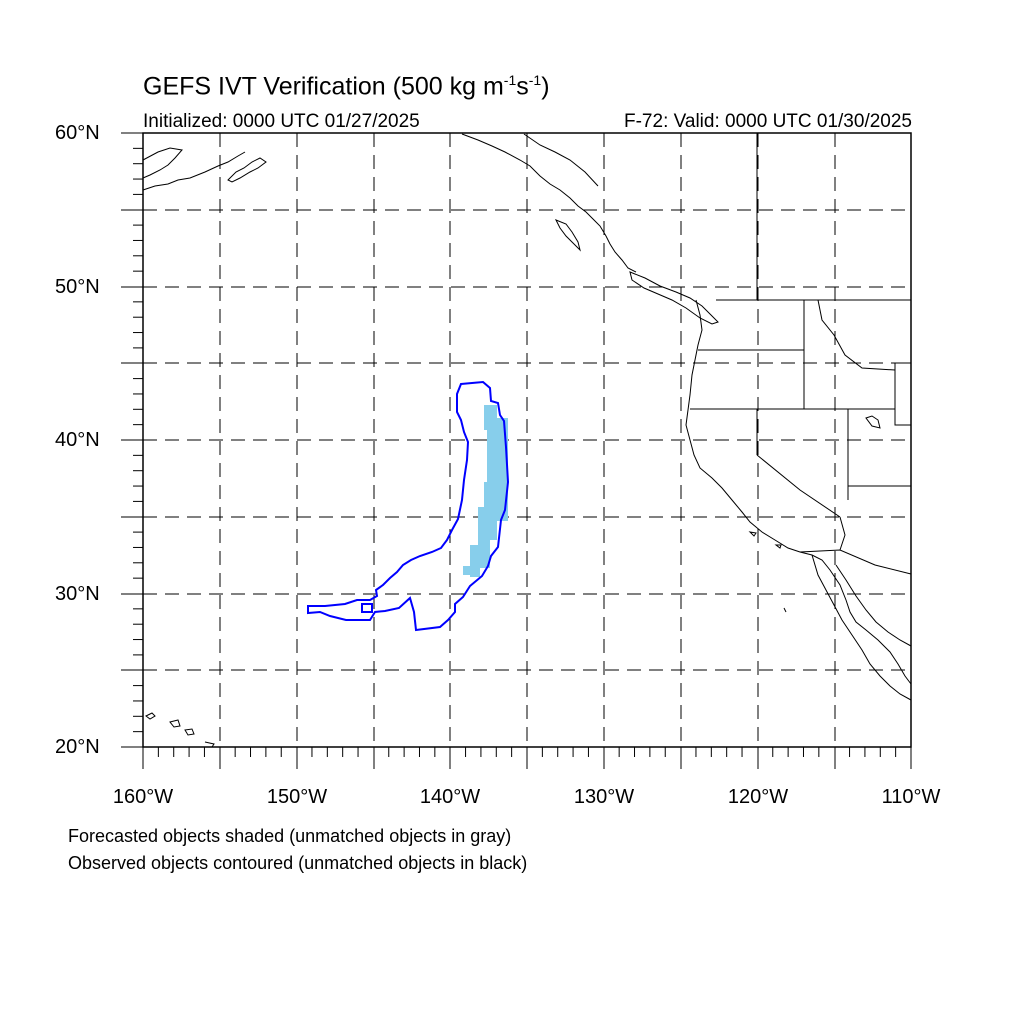 This screenshot has width=1024, height=1024. I want to click on plot-title: GEFS IVT Verification (500 kg m-1s-1), so click(346, 86).